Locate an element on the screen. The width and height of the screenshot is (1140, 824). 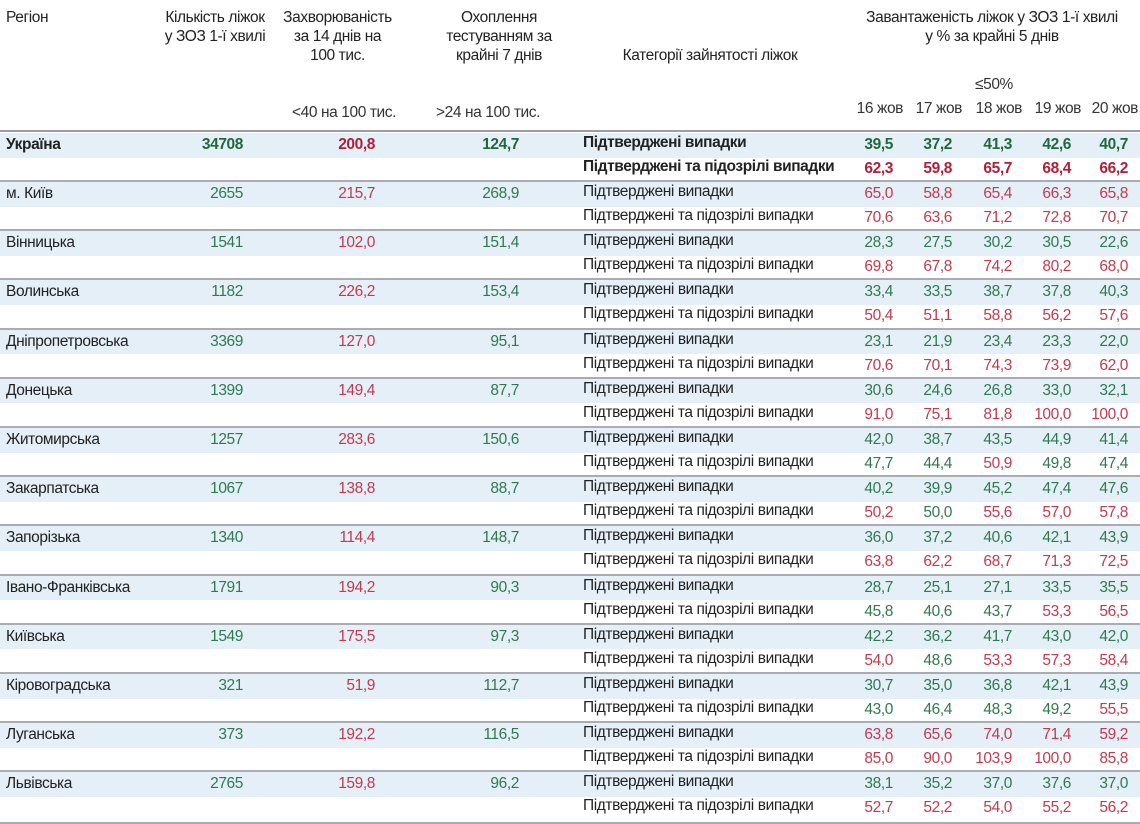
load-confirmed: 30,5 is located at coordinates (1056, 243).